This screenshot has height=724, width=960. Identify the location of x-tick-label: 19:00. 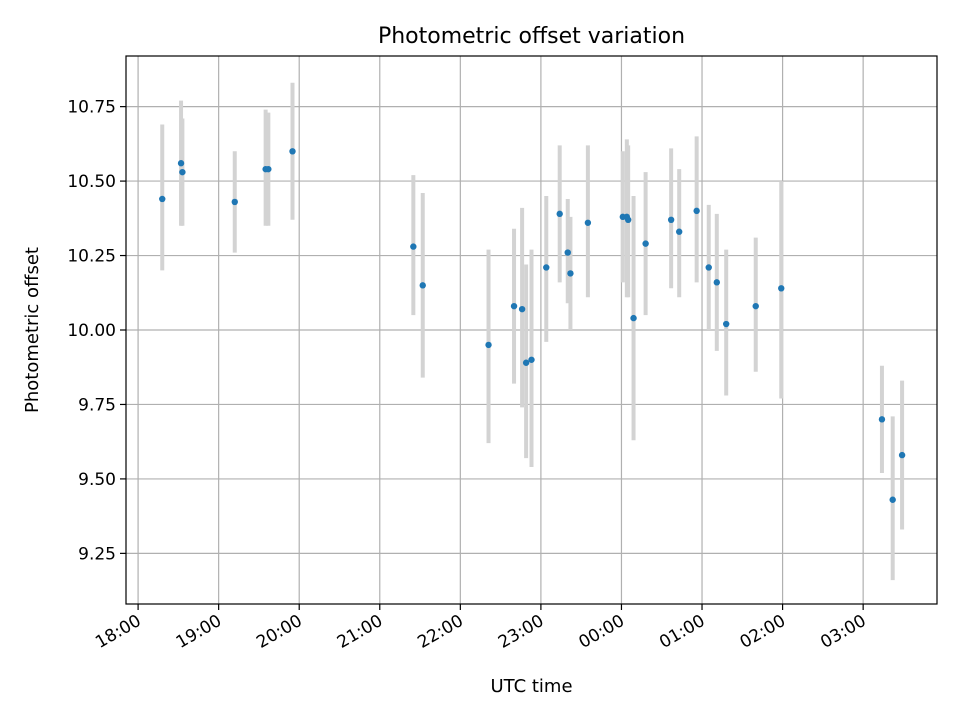
(199, 632).